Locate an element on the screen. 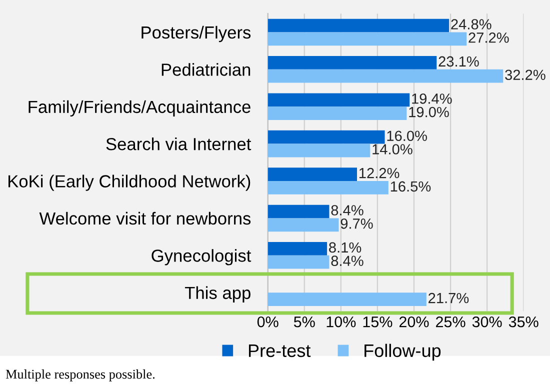  x-tick-label: 10% is located at coordinates (341, 322).